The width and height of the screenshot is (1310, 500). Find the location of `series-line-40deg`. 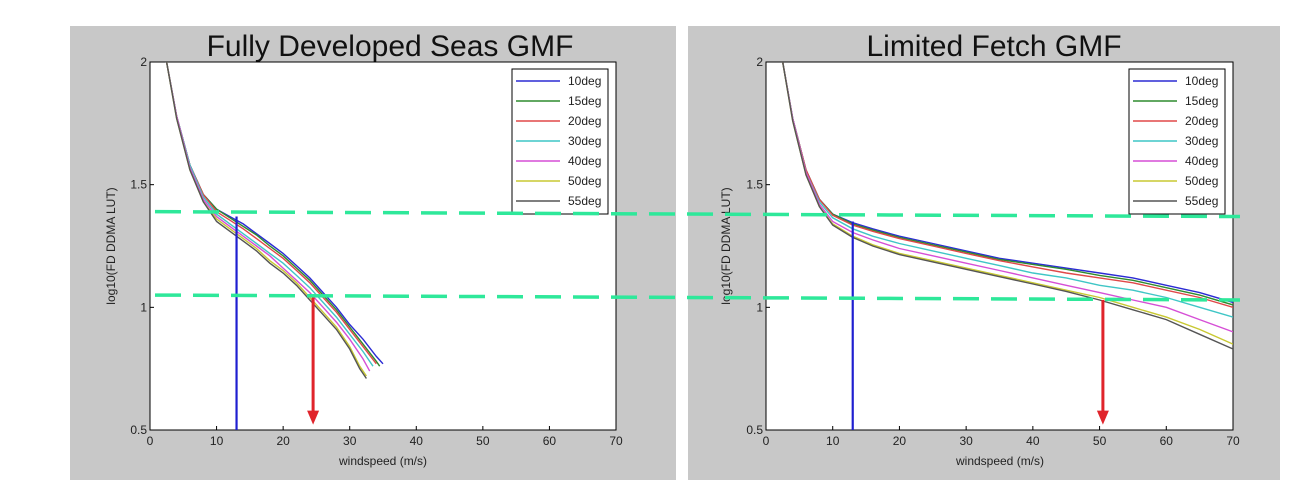

series-line-40deg is located at coordinates (268, 217).